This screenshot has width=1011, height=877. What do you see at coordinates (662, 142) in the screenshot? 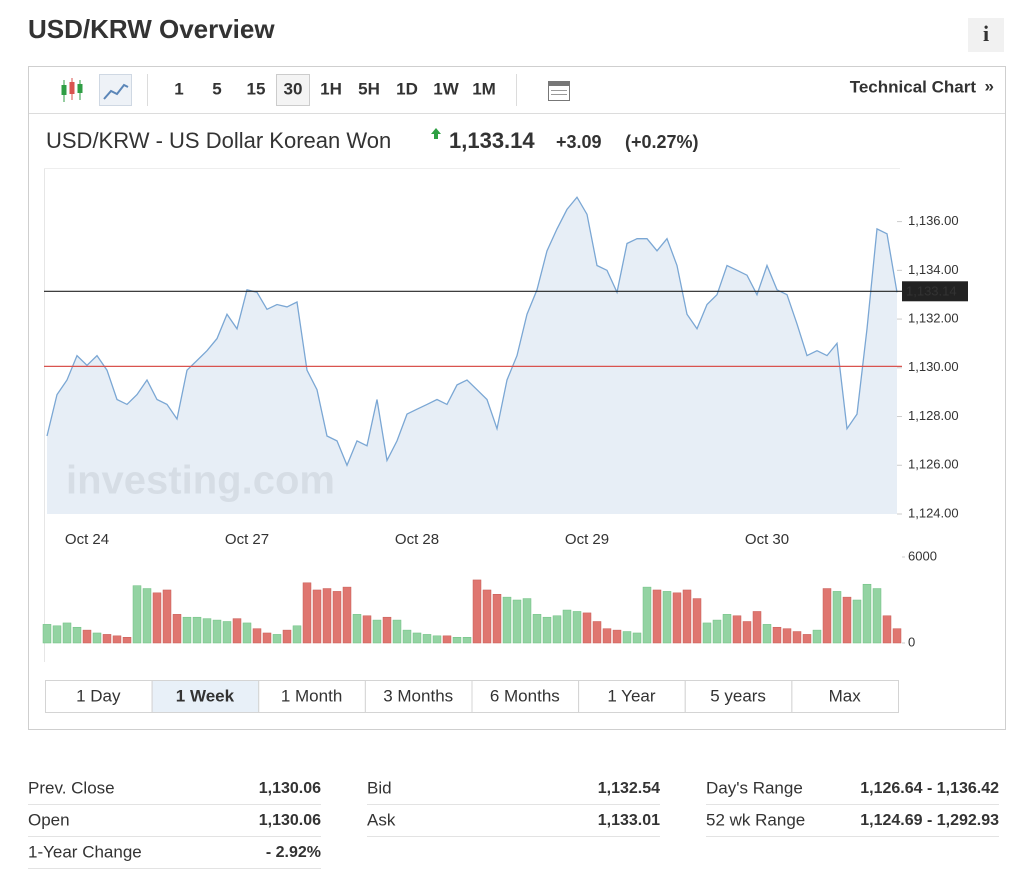
I see `price-change-percent: (+0.27%)` at bounding box center [662, 142].